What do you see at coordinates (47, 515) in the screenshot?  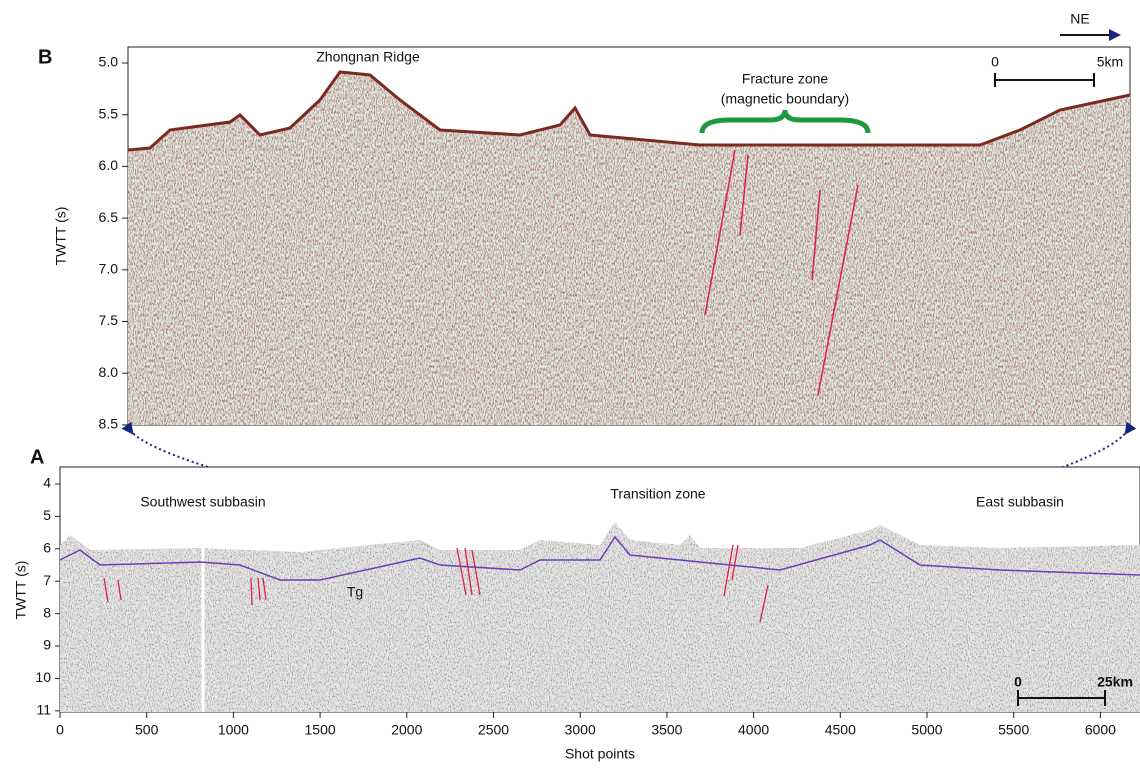 I see `y-tick-label: 5` at bounding box center [47, 515].